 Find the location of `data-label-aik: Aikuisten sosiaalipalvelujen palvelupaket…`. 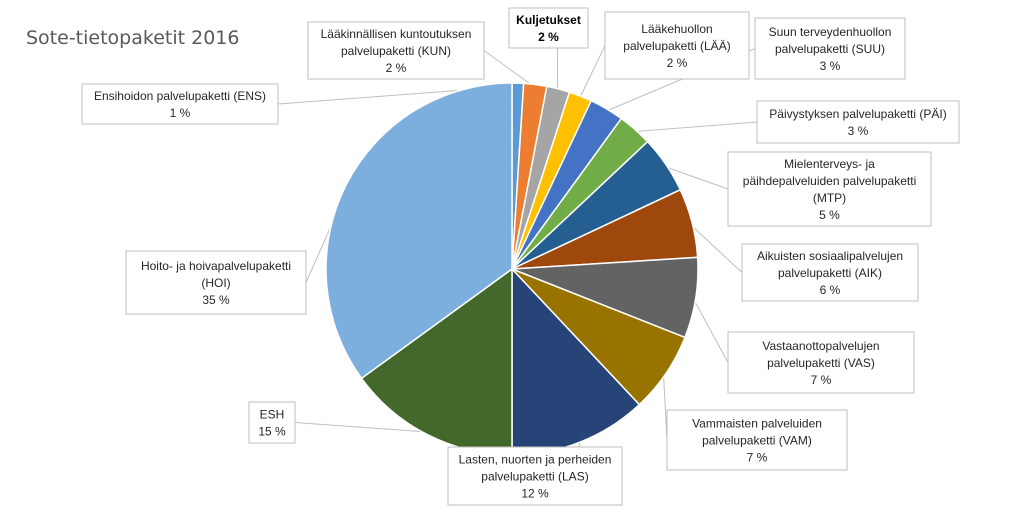

data-label-aik: Aikuisten sosiaalipalvelujen palvelupaket… is located at coordinates (830, 272).